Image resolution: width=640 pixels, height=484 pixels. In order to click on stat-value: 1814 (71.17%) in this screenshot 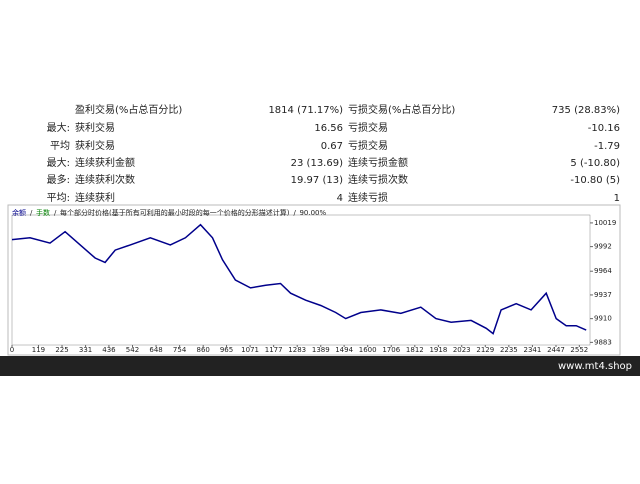, I will do `click(305, 110)`.